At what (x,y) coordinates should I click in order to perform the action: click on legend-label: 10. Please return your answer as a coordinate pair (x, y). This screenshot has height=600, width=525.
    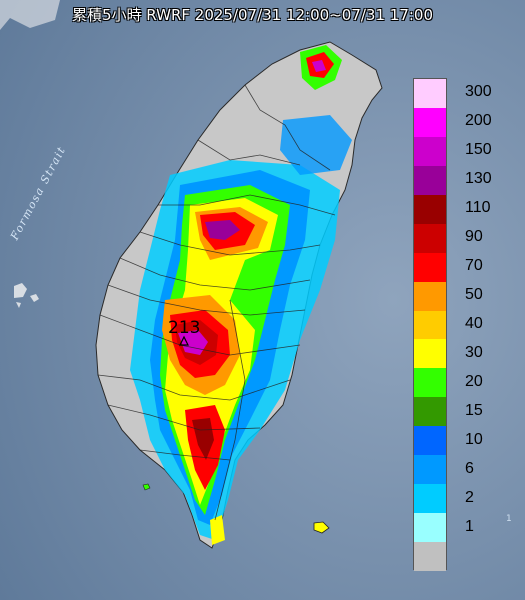
    Looking at the image, I should click on (474, 439).